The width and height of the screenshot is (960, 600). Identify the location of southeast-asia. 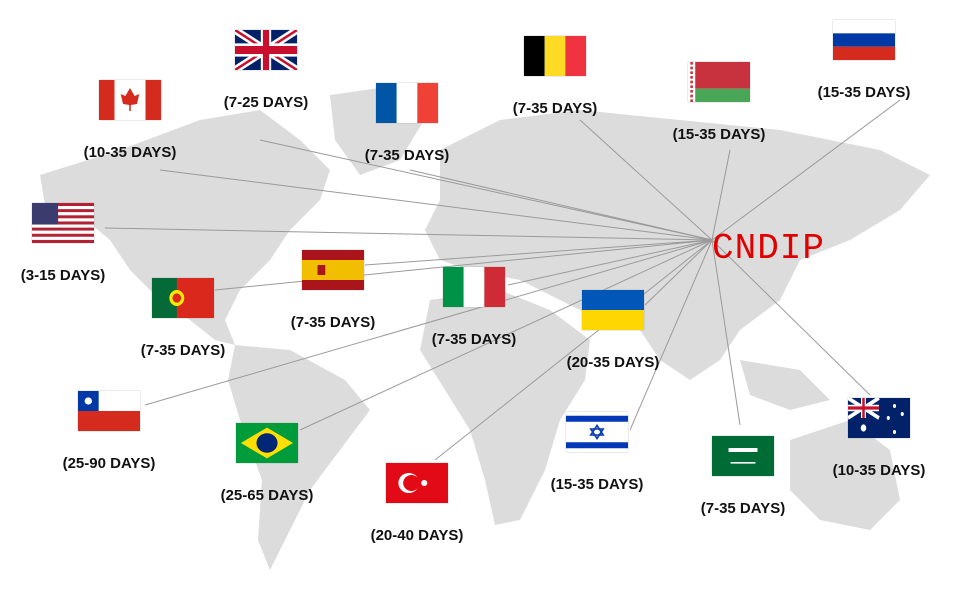
(785, 385).